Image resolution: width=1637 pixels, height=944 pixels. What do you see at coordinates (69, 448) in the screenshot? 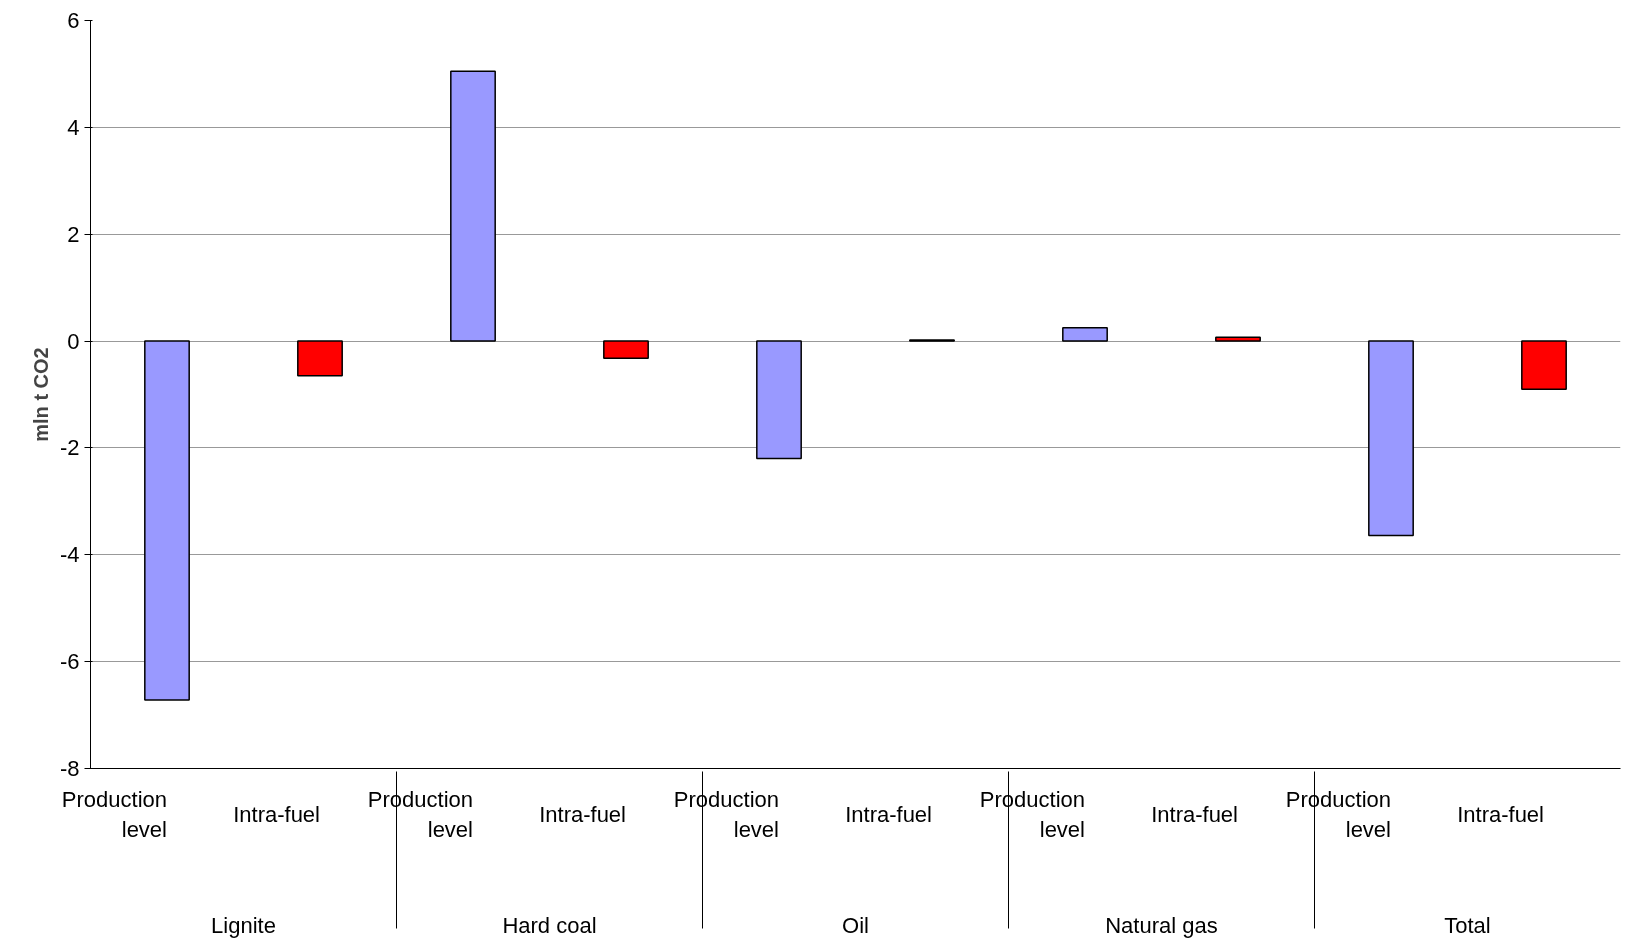
I see `y-tick-label: -2` at bounding box center [69, 448].